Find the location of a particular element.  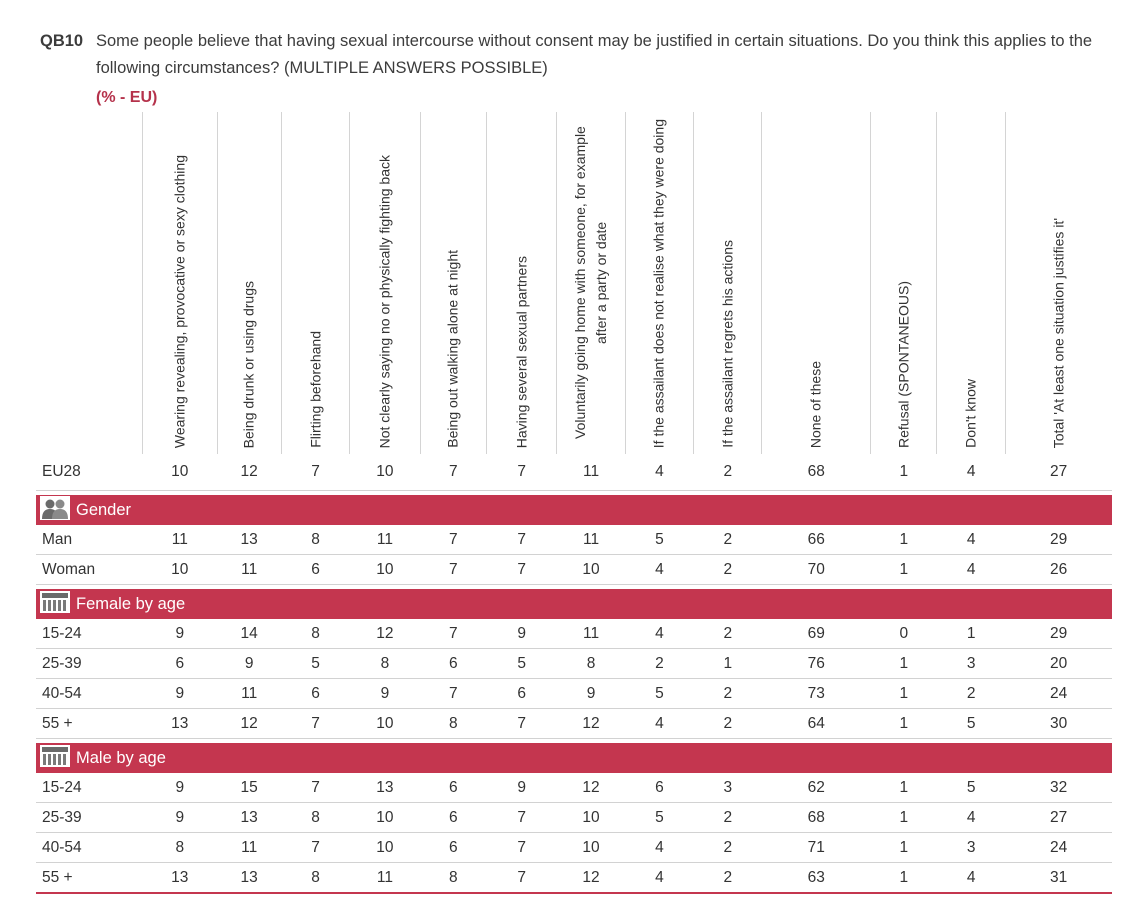

column-header-label: Having several sexual partners is located at coordinates (521, 351).